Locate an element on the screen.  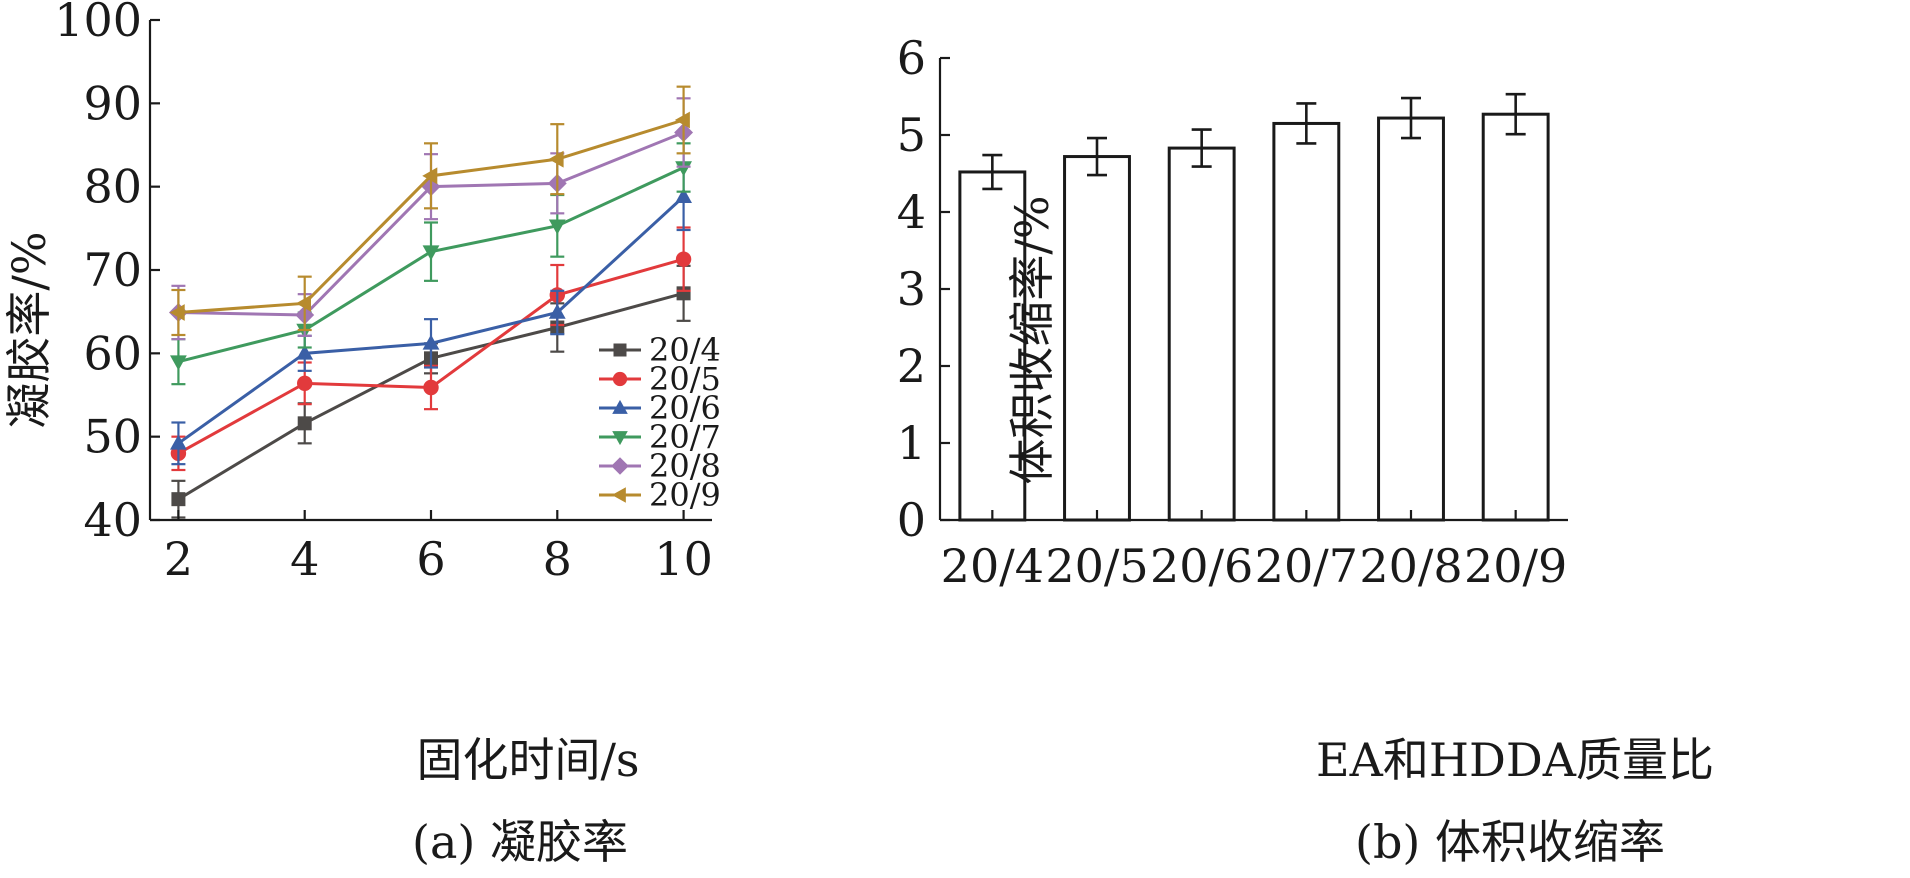
y-axis-label: 凝胶率/% is located at coordinates (29, 329).